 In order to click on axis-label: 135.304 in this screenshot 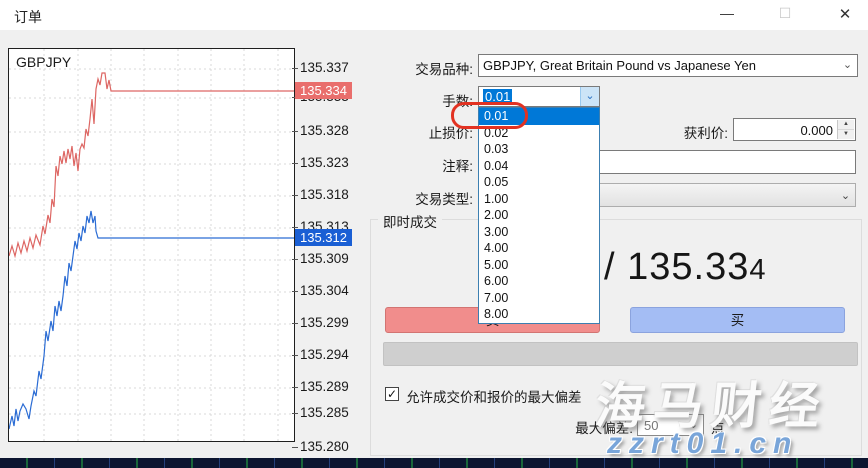, I will do `click(322, 291)`.